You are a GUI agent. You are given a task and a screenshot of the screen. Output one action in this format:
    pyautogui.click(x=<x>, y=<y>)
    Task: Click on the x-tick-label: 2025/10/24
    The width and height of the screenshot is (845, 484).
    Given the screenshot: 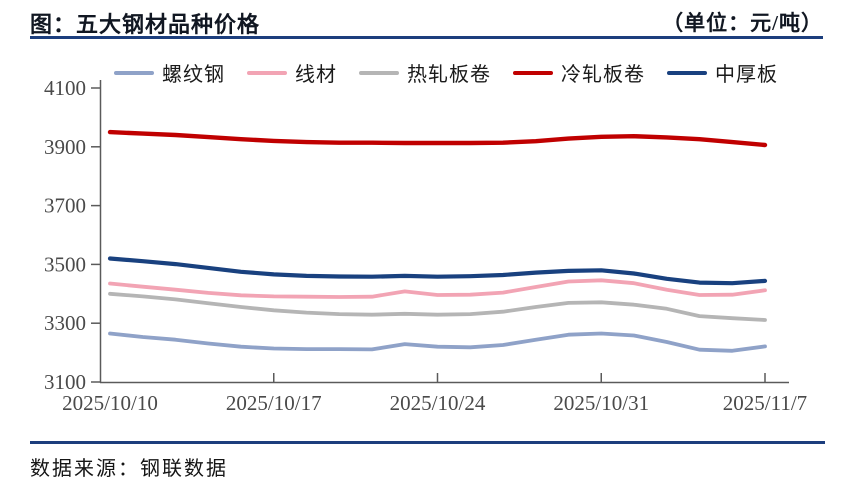 What is the action you would take?
    pyautogui.click(x=438, y=403)
    